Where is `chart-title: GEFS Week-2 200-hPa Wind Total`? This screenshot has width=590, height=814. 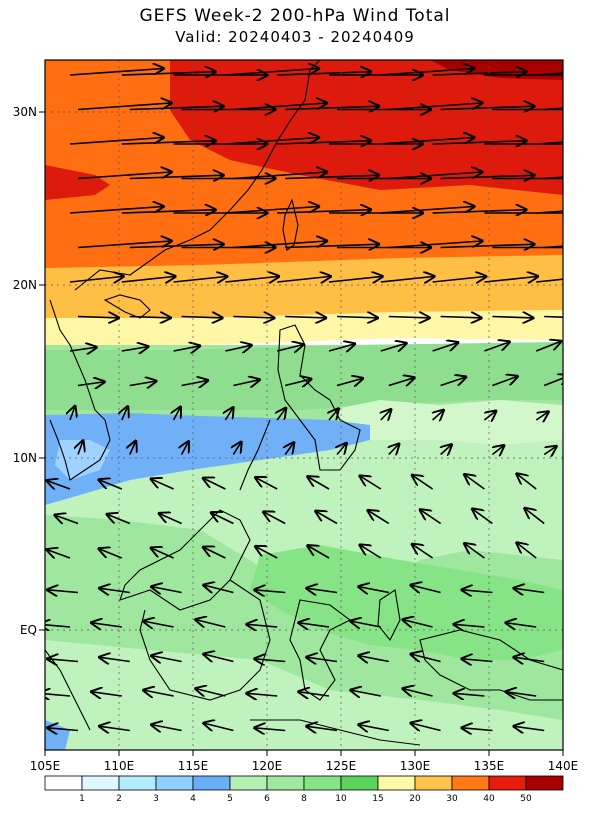
chart-title: GEFS Week-2 200-hPa Wind Total is located at coordinates (295, 16).